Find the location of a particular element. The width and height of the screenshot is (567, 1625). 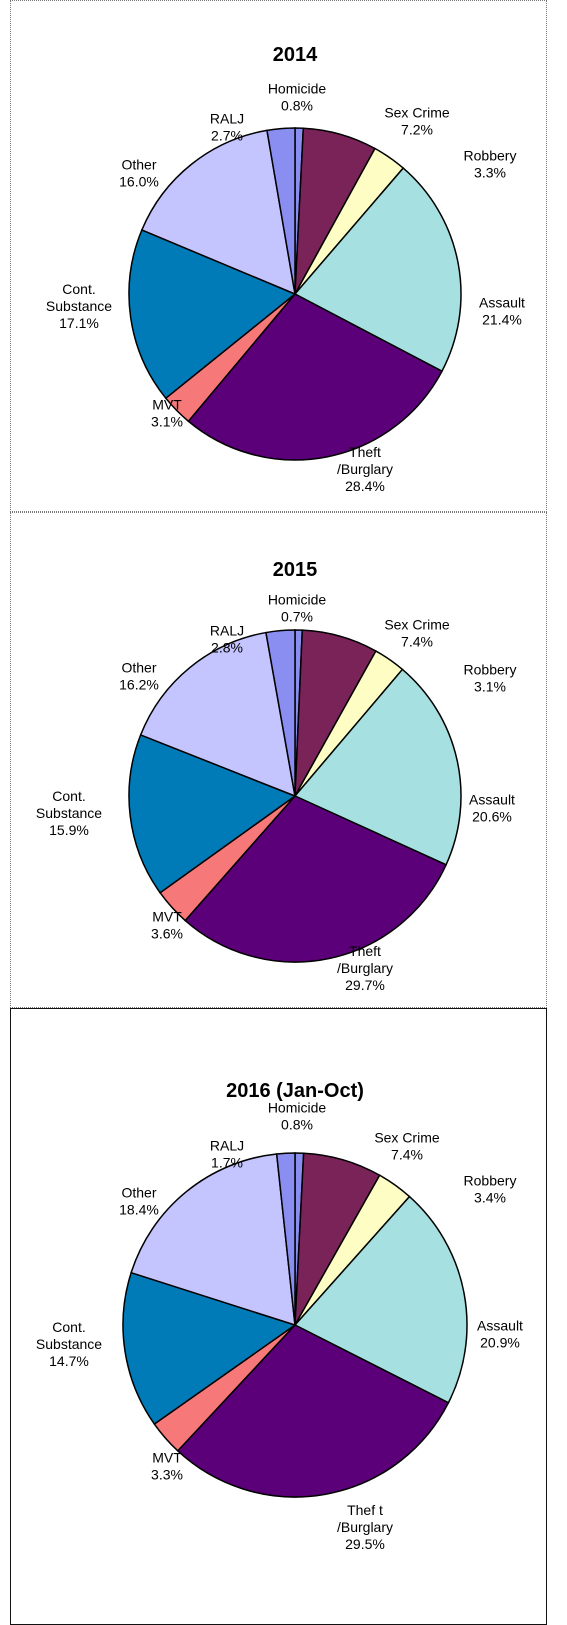

slice-label-assault: Assault 20.6% is located at coordinates (492, 808).